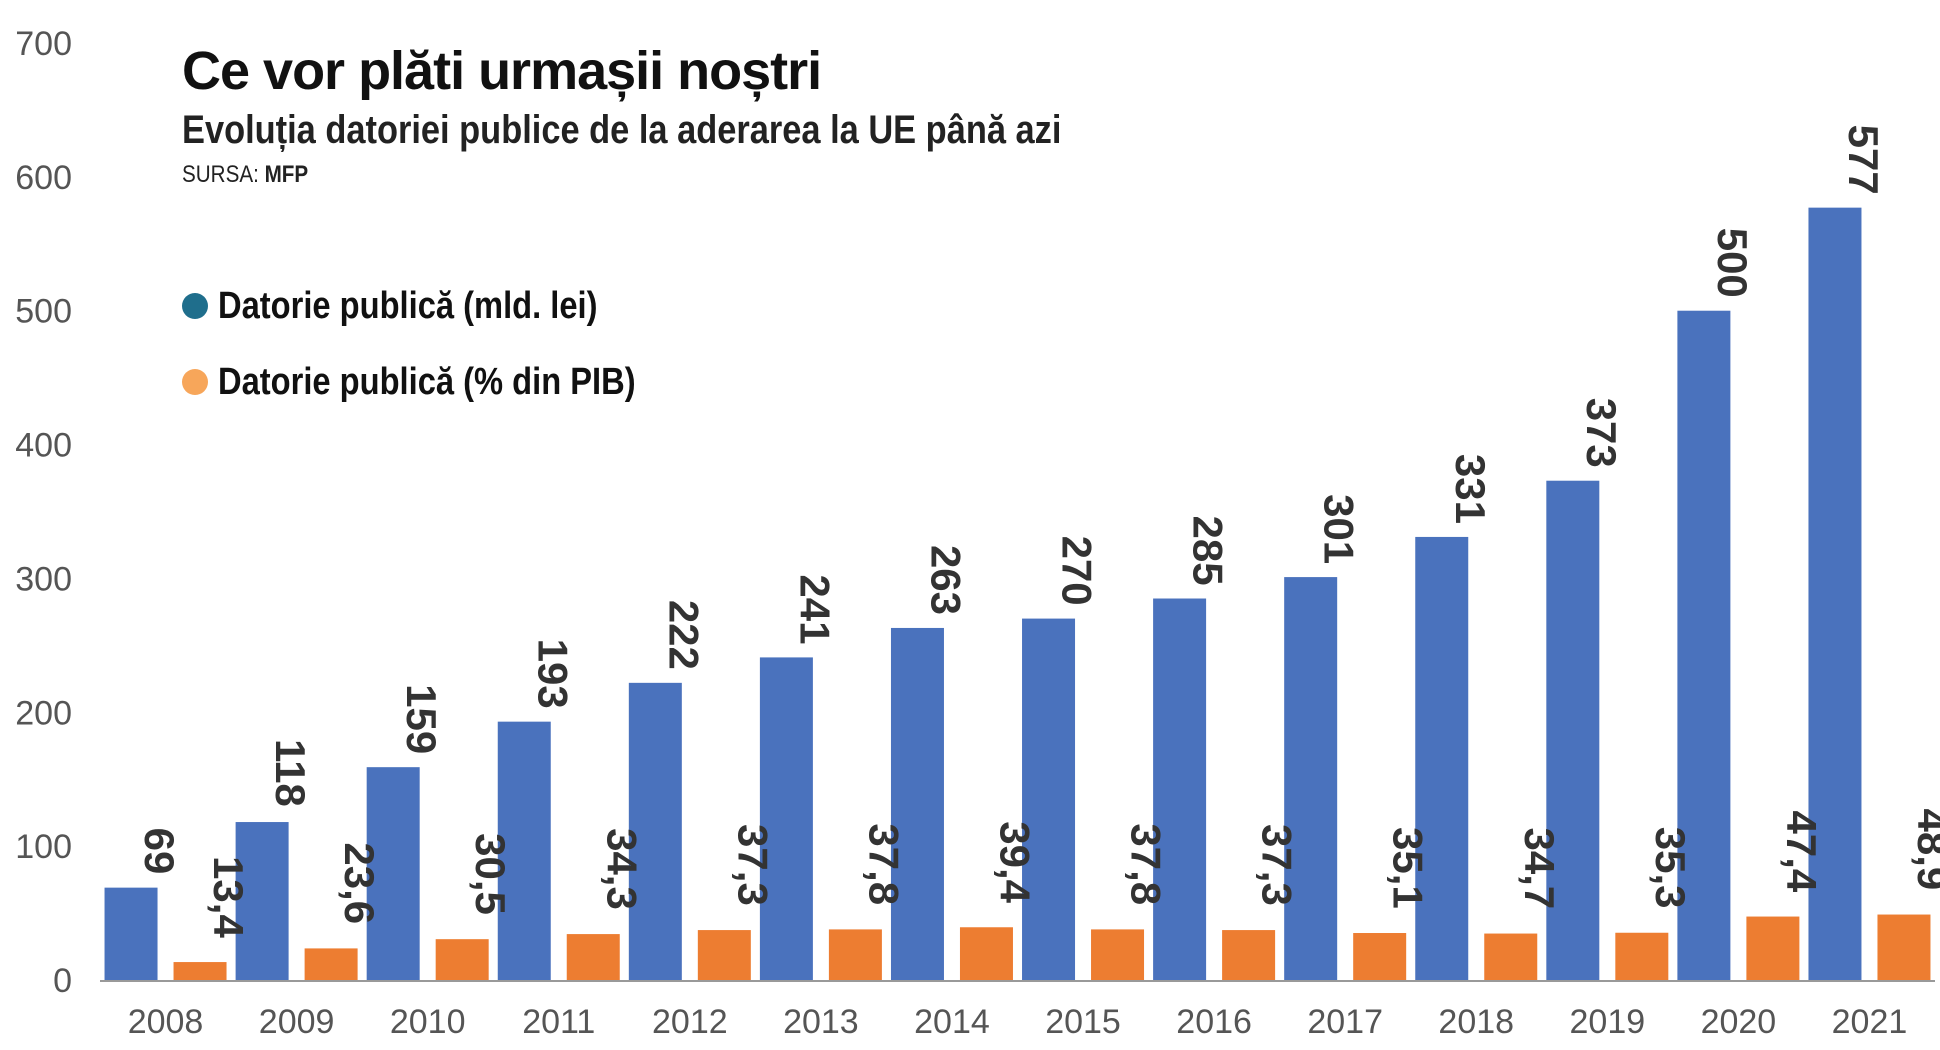  Describe the element at coordinates (1539, 869) in the screenshot. I see `data-label: 34,7` at that location.